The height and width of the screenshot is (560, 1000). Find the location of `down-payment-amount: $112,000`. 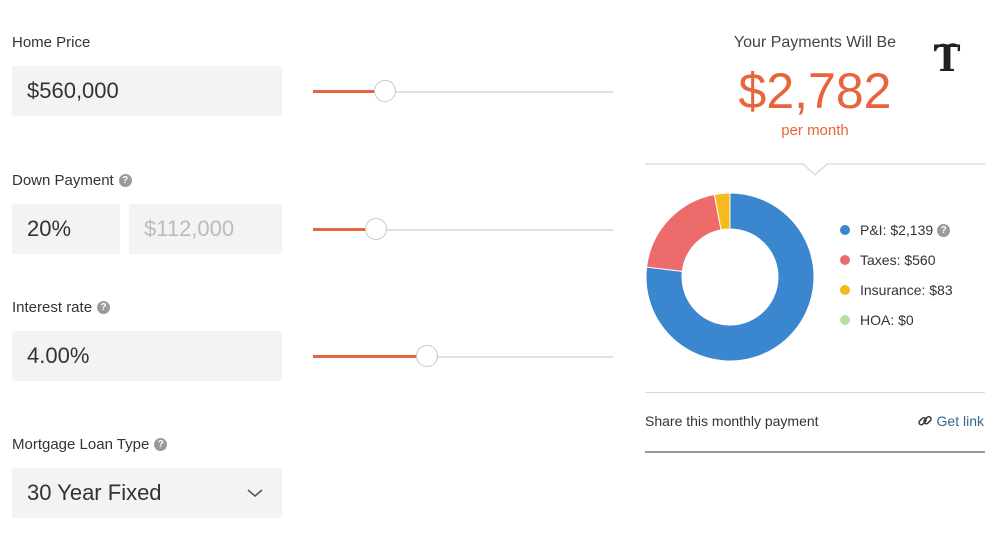

down-payment-amount: $112,000 is located at coordinates (189, 228).